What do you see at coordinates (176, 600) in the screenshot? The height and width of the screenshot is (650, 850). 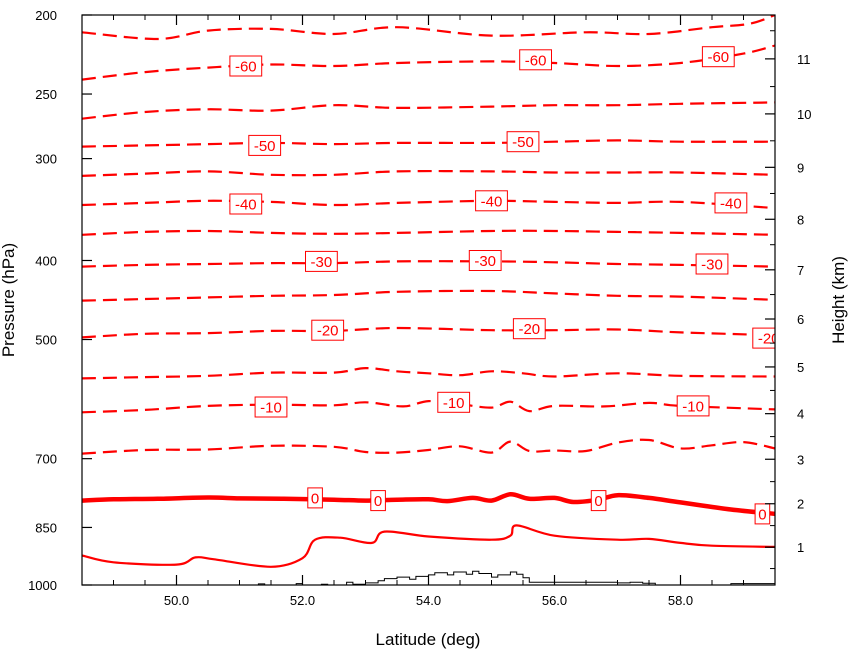 I see `x-tick-label: 50.0` at bounding box center [176, 600].